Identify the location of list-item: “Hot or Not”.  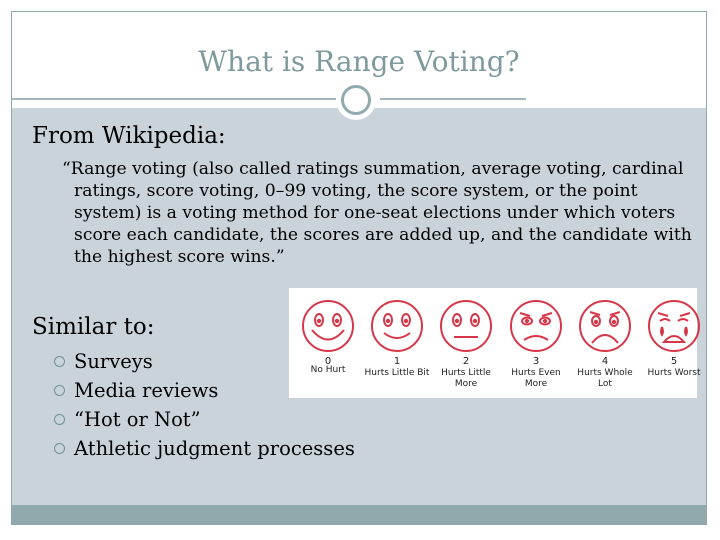
(194, 419).